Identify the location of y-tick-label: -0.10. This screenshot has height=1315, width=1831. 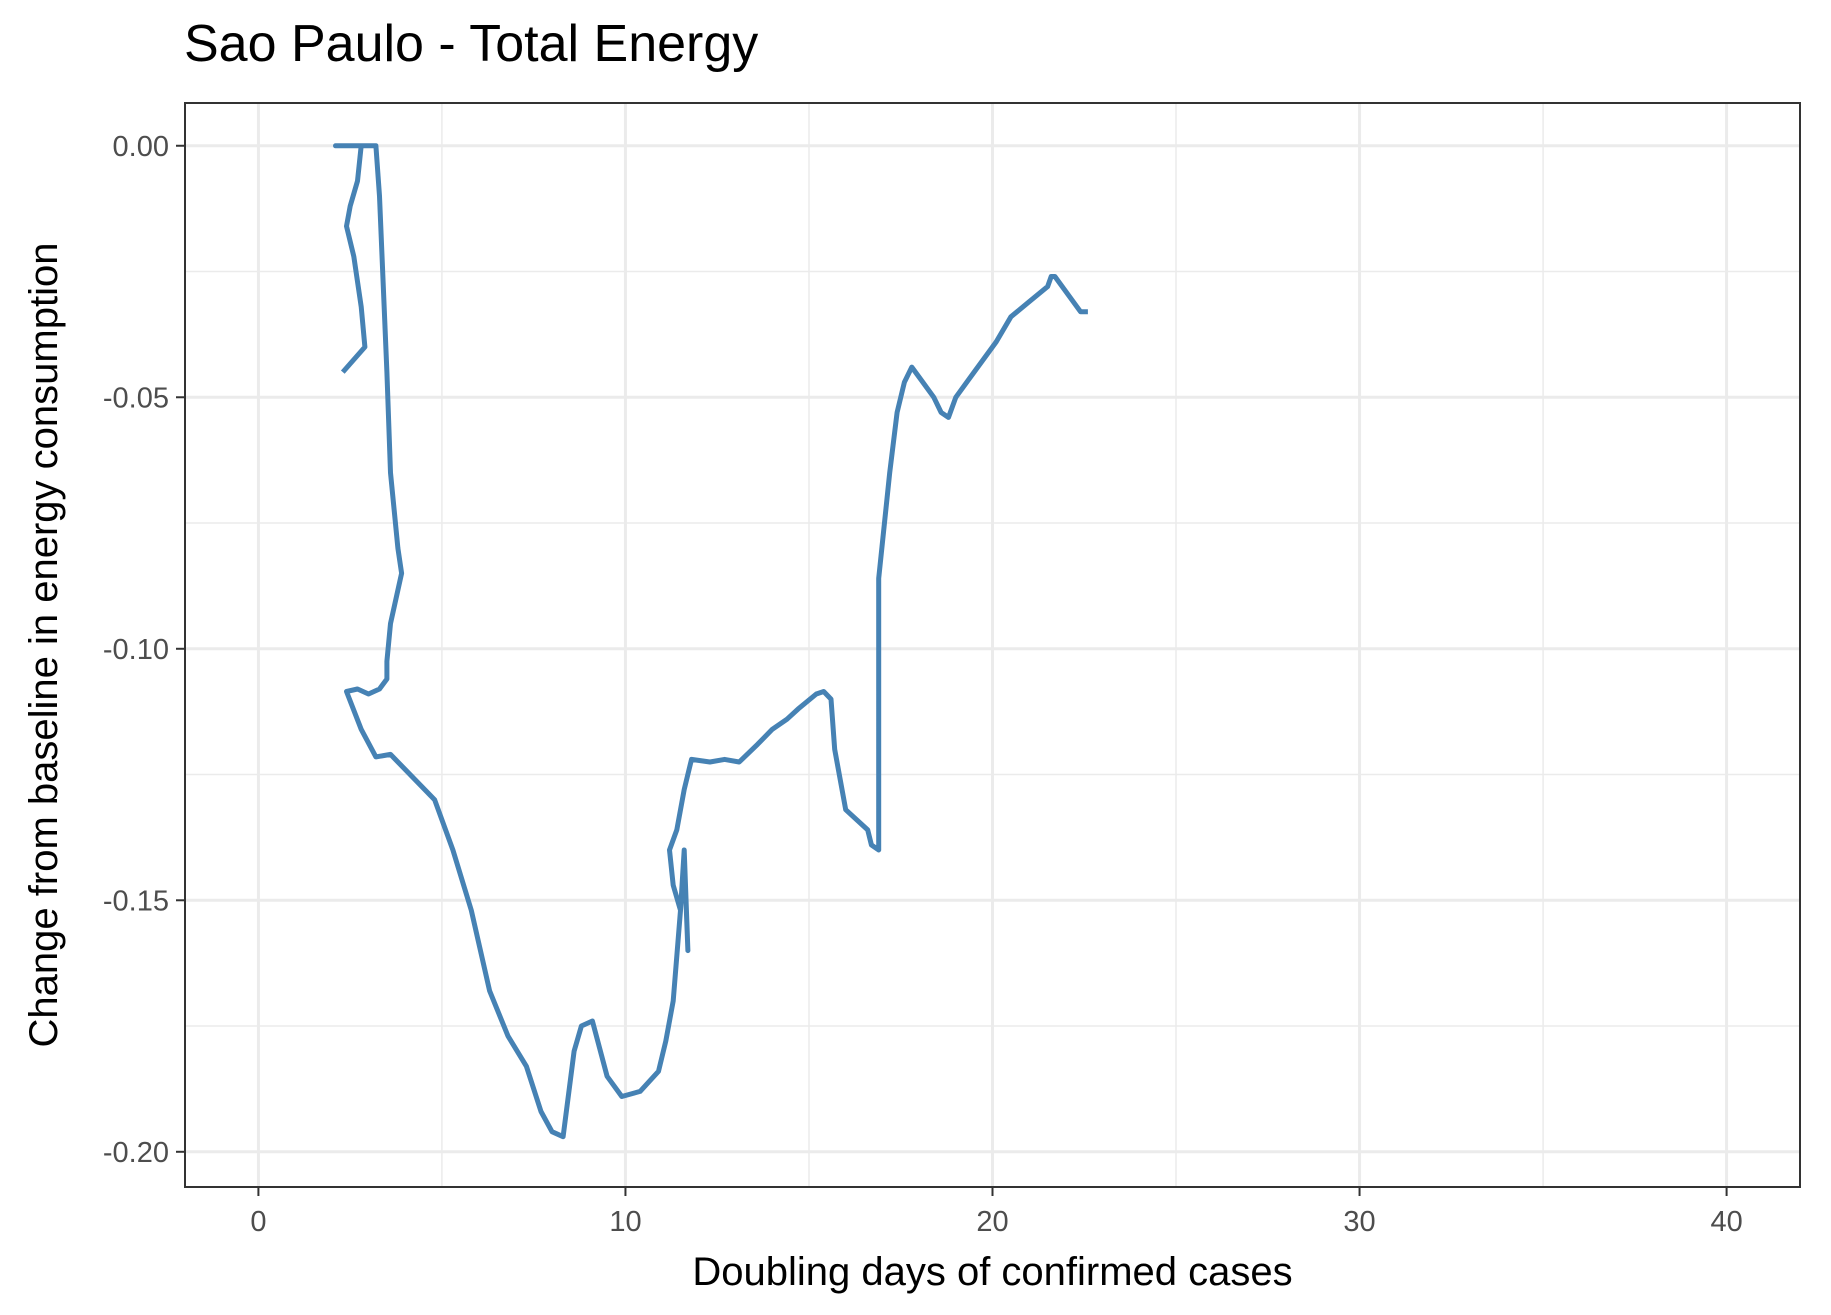
(136, 650).